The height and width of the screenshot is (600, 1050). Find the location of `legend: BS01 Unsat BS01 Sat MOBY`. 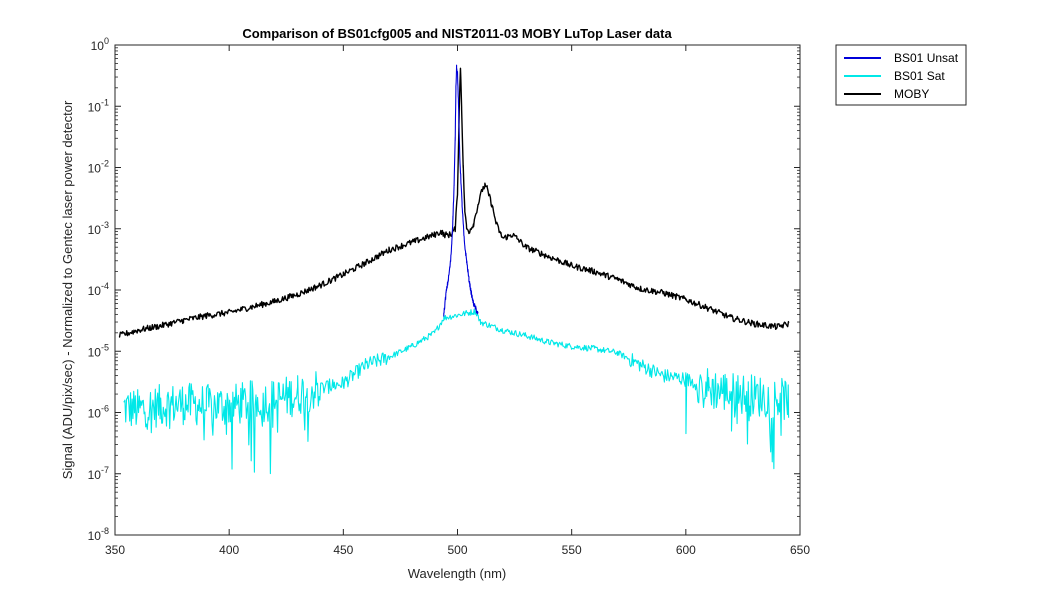

legend: BS01 Unsat BS01 Sat MOBY is located at coordinates (901, 75).